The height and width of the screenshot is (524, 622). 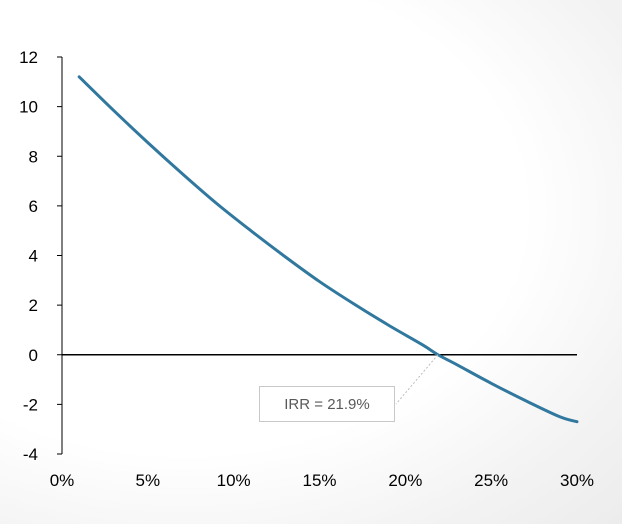 I want to click on x-tick-label: 0%, so click(x=62, y=480).